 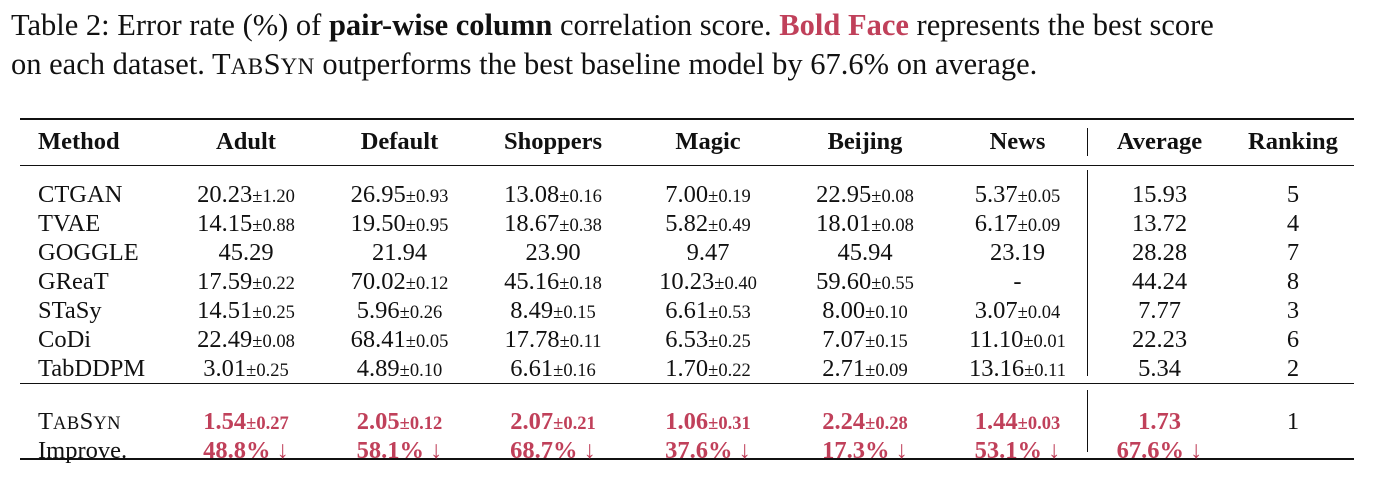 What do you see at coordinates (378, 421) in the screenshot?
I see `mean-value: 2.05` at bounding box center [378, 421].